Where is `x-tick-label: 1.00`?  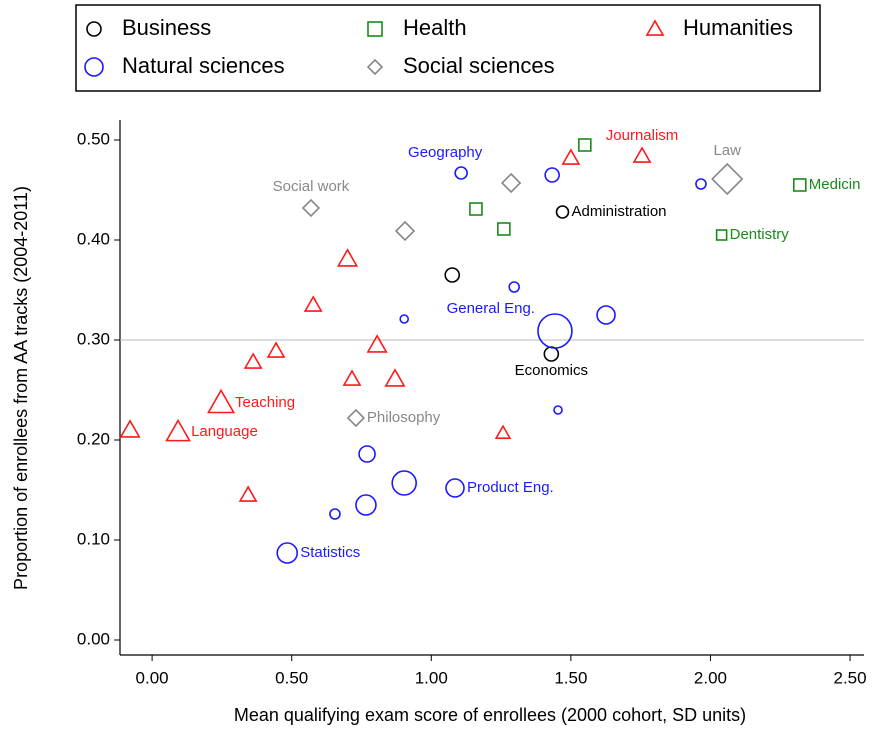
x-tick-label: 1.00 is located at coordinates (431, 677).